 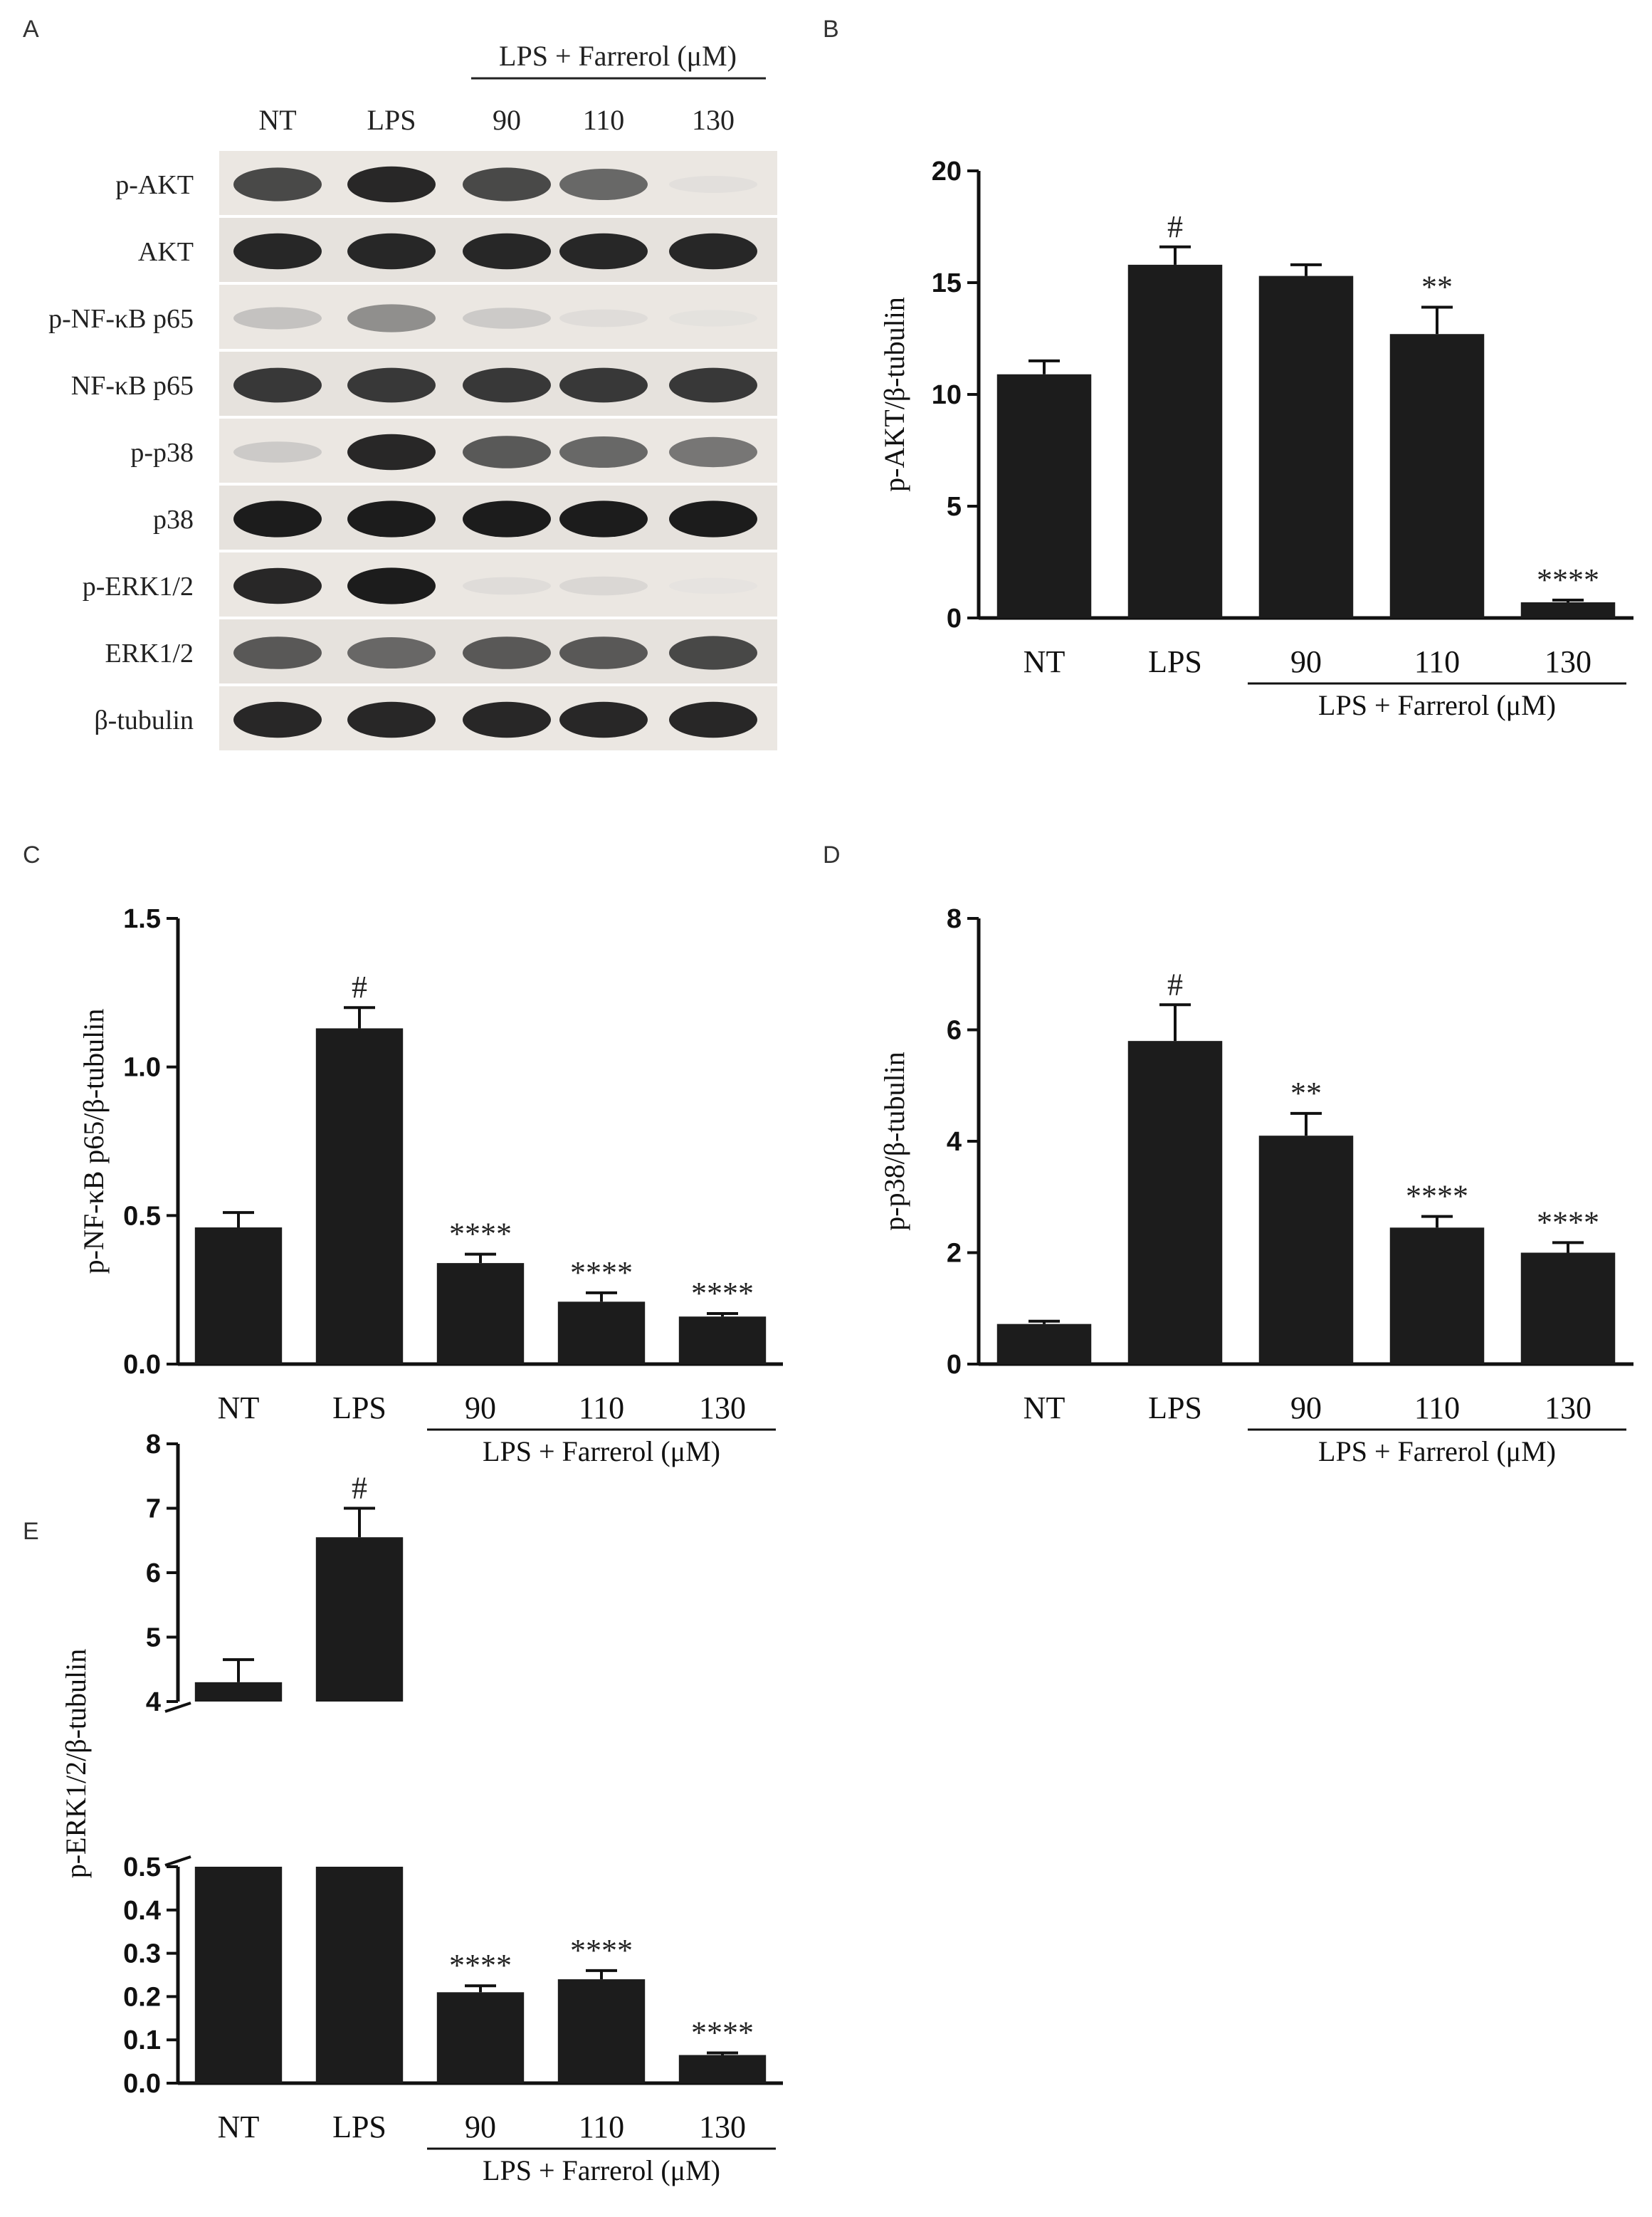 I want to click on y-tick-label: 0.2, so click(x=142, y=1997).